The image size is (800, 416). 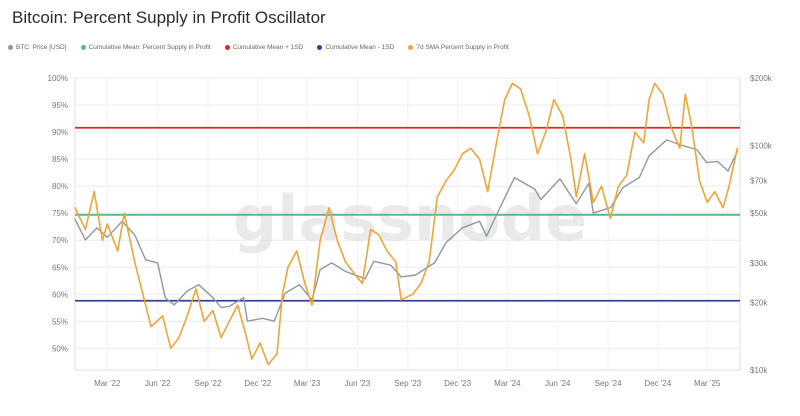 What do you see at coordinates (759, 370) in the screenshot?
I see `right-tick-label: $10k` at bounding box center [759, 370].